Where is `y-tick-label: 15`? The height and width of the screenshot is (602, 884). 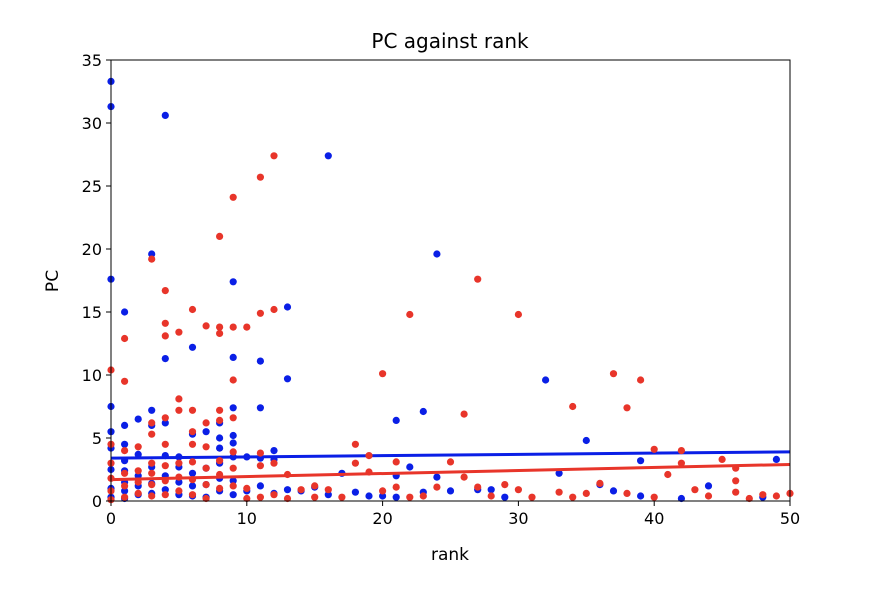
y-tick-label: 15 is located at coordinates (92, 312).